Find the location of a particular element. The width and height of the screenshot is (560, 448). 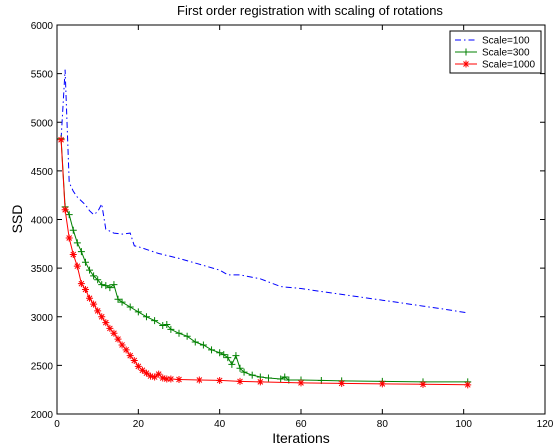

y-tick-label: 4500 is located at coordinates (42, 172).